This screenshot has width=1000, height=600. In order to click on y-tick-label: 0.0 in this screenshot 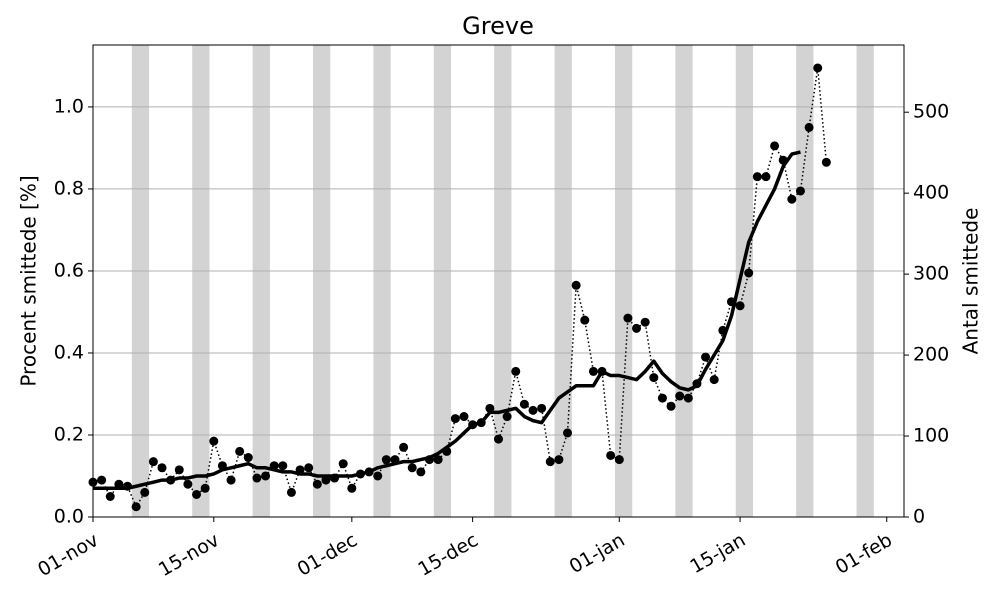, I will do `click(69, 517)`.